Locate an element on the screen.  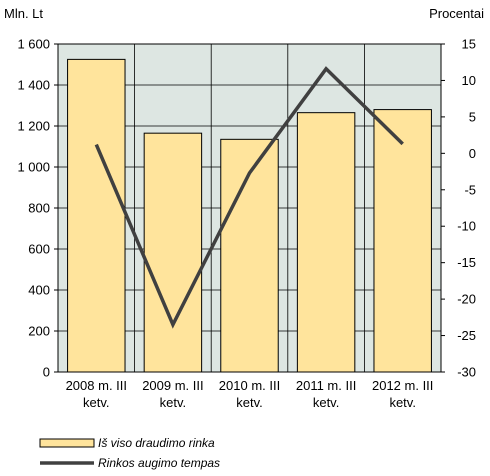
legend-label-bar: Iš viso draudimo rinka is located at coordinates (156, 443).